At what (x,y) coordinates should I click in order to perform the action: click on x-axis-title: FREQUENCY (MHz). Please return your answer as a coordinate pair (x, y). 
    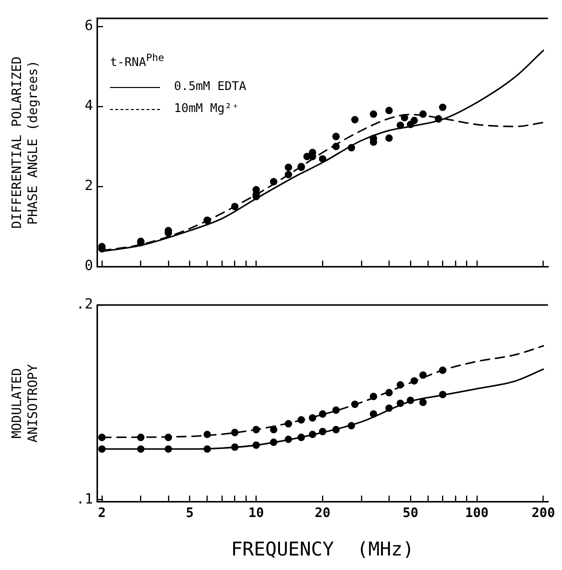
    Looking at the image, I should click on (322, 549).